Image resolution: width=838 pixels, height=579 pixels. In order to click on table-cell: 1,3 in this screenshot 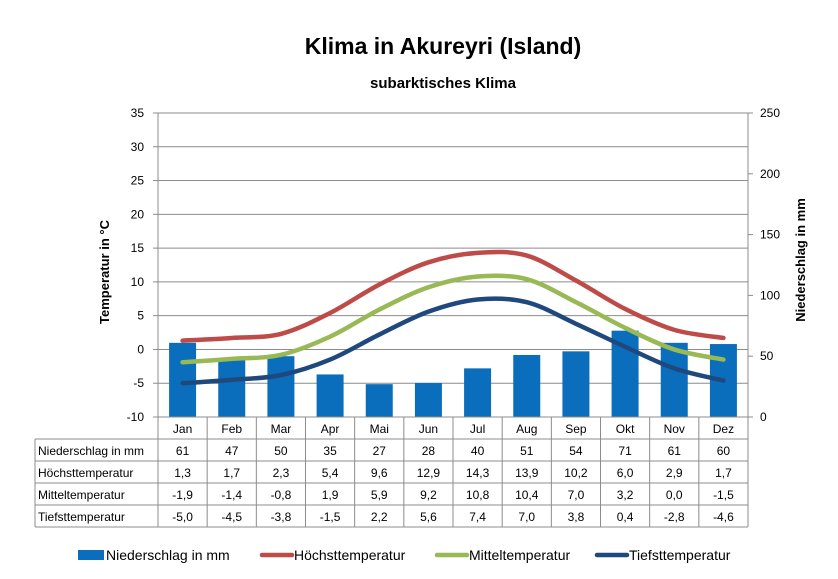, I will do `click(182, 473)`.